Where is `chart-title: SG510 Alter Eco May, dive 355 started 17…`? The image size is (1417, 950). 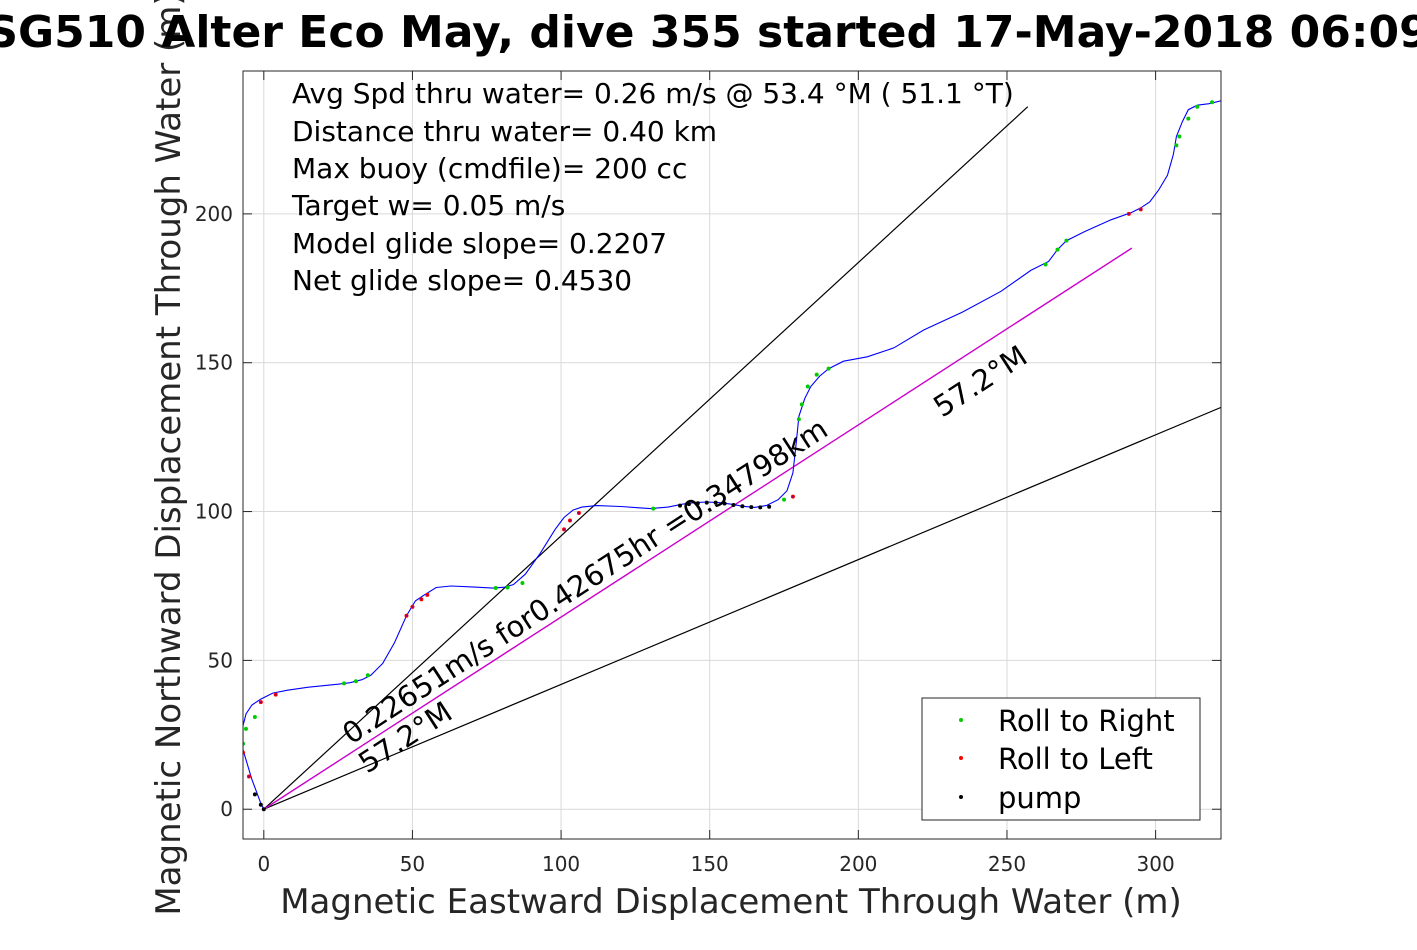
chart-title: SG510 Alter Eco May, dive 355 started 17… is located at coordinates (708, 32).